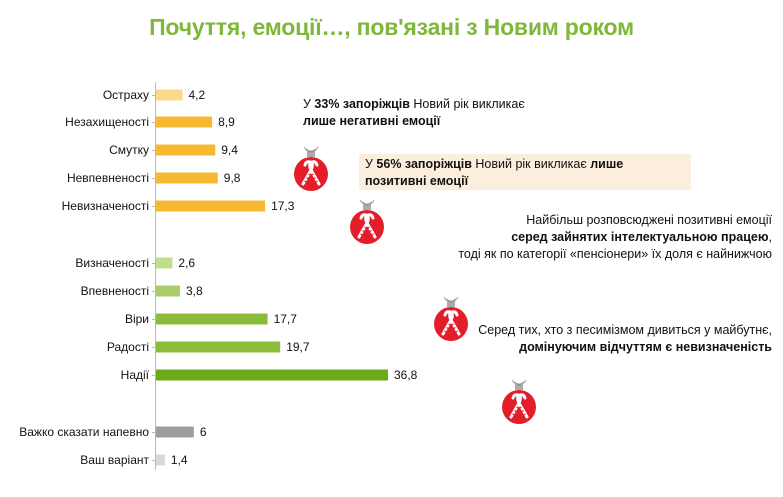 The image size is (783, 497). Describe the element at coordinates (107, 122) in the screenshot. I see `category-label: Незахищеності` at that location.